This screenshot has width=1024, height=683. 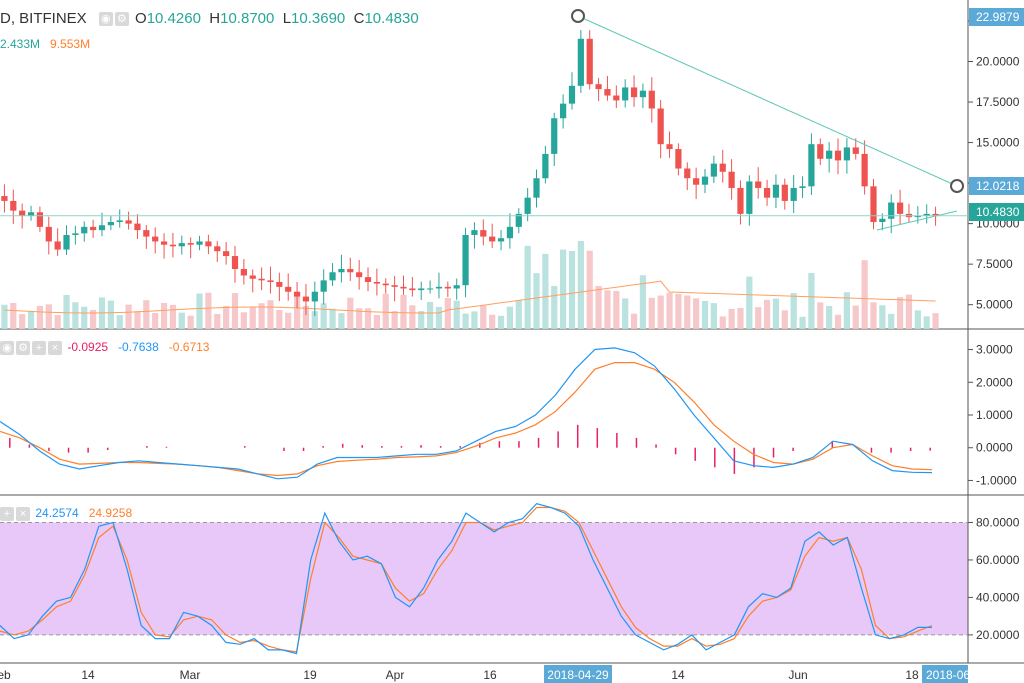 I want to click on price-badge-trend: 12.0218, so click(x=998, y=186).